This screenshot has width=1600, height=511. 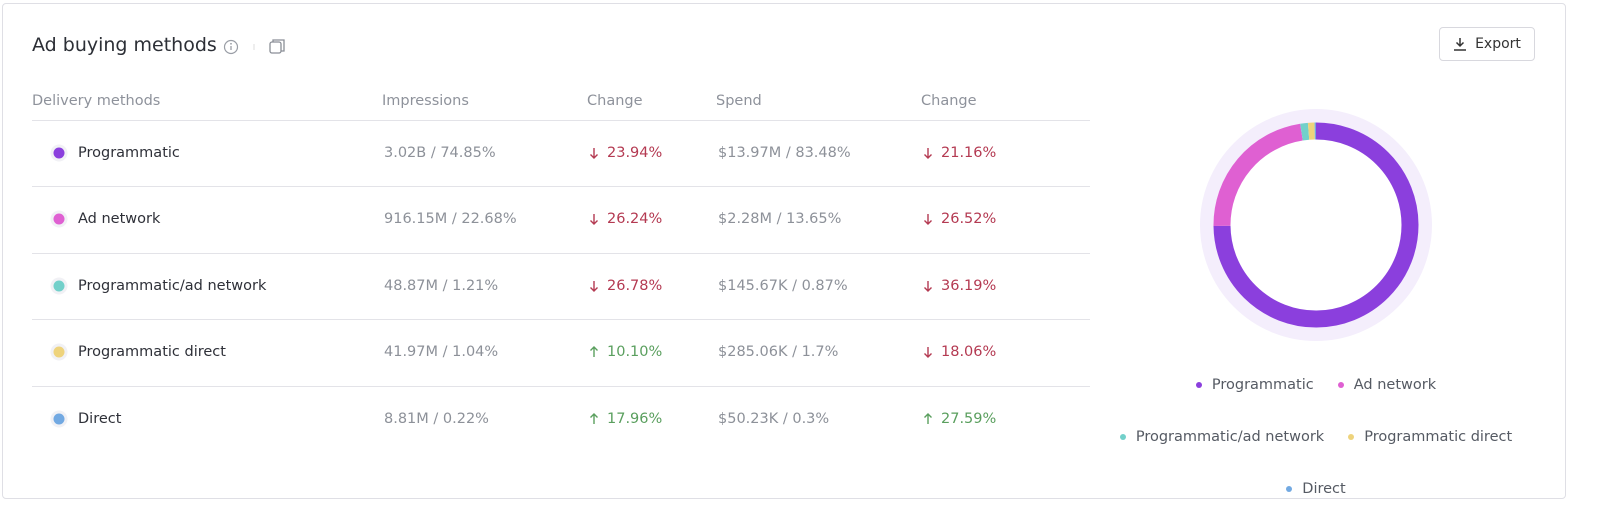 I want to click on legend-item: Programmatic/ad network, so click(x=1222, y=437).